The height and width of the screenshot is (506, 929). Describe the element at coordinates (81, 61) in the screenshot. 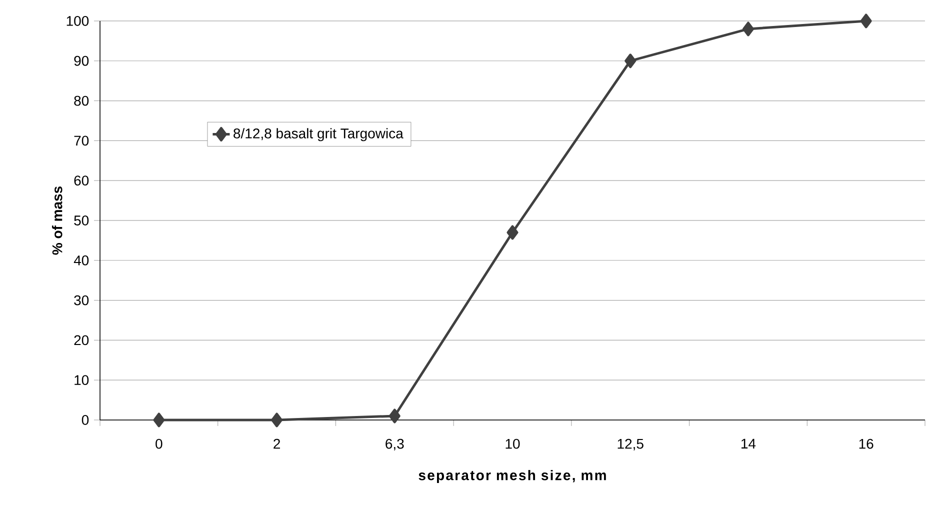

I see `y-tick-label: 90` at that location.